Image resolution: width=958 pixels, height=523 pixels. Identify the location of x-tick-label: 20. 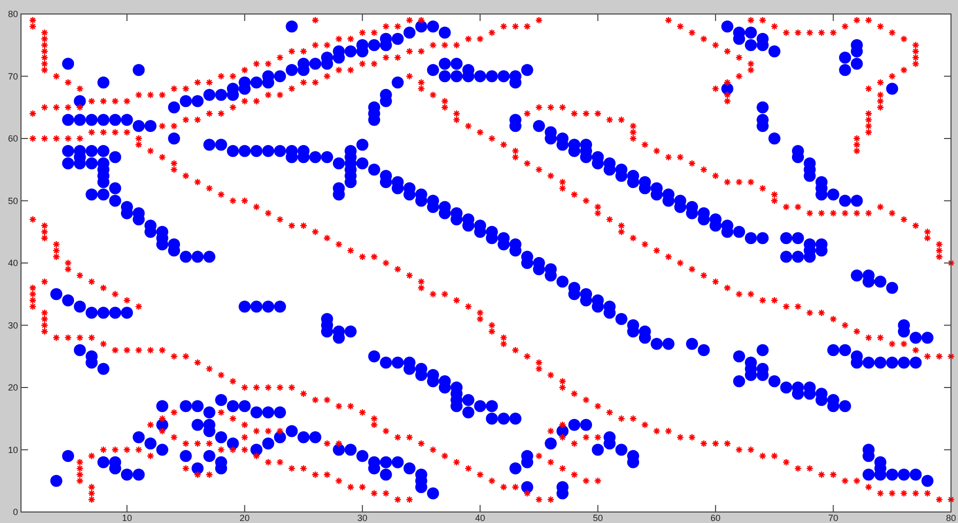
(245, 518).